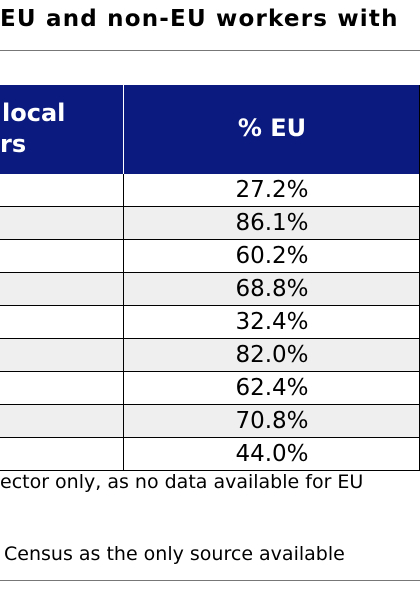  I want to click on footnote-1: ector only, as no data available for EU, so click(182, 482).